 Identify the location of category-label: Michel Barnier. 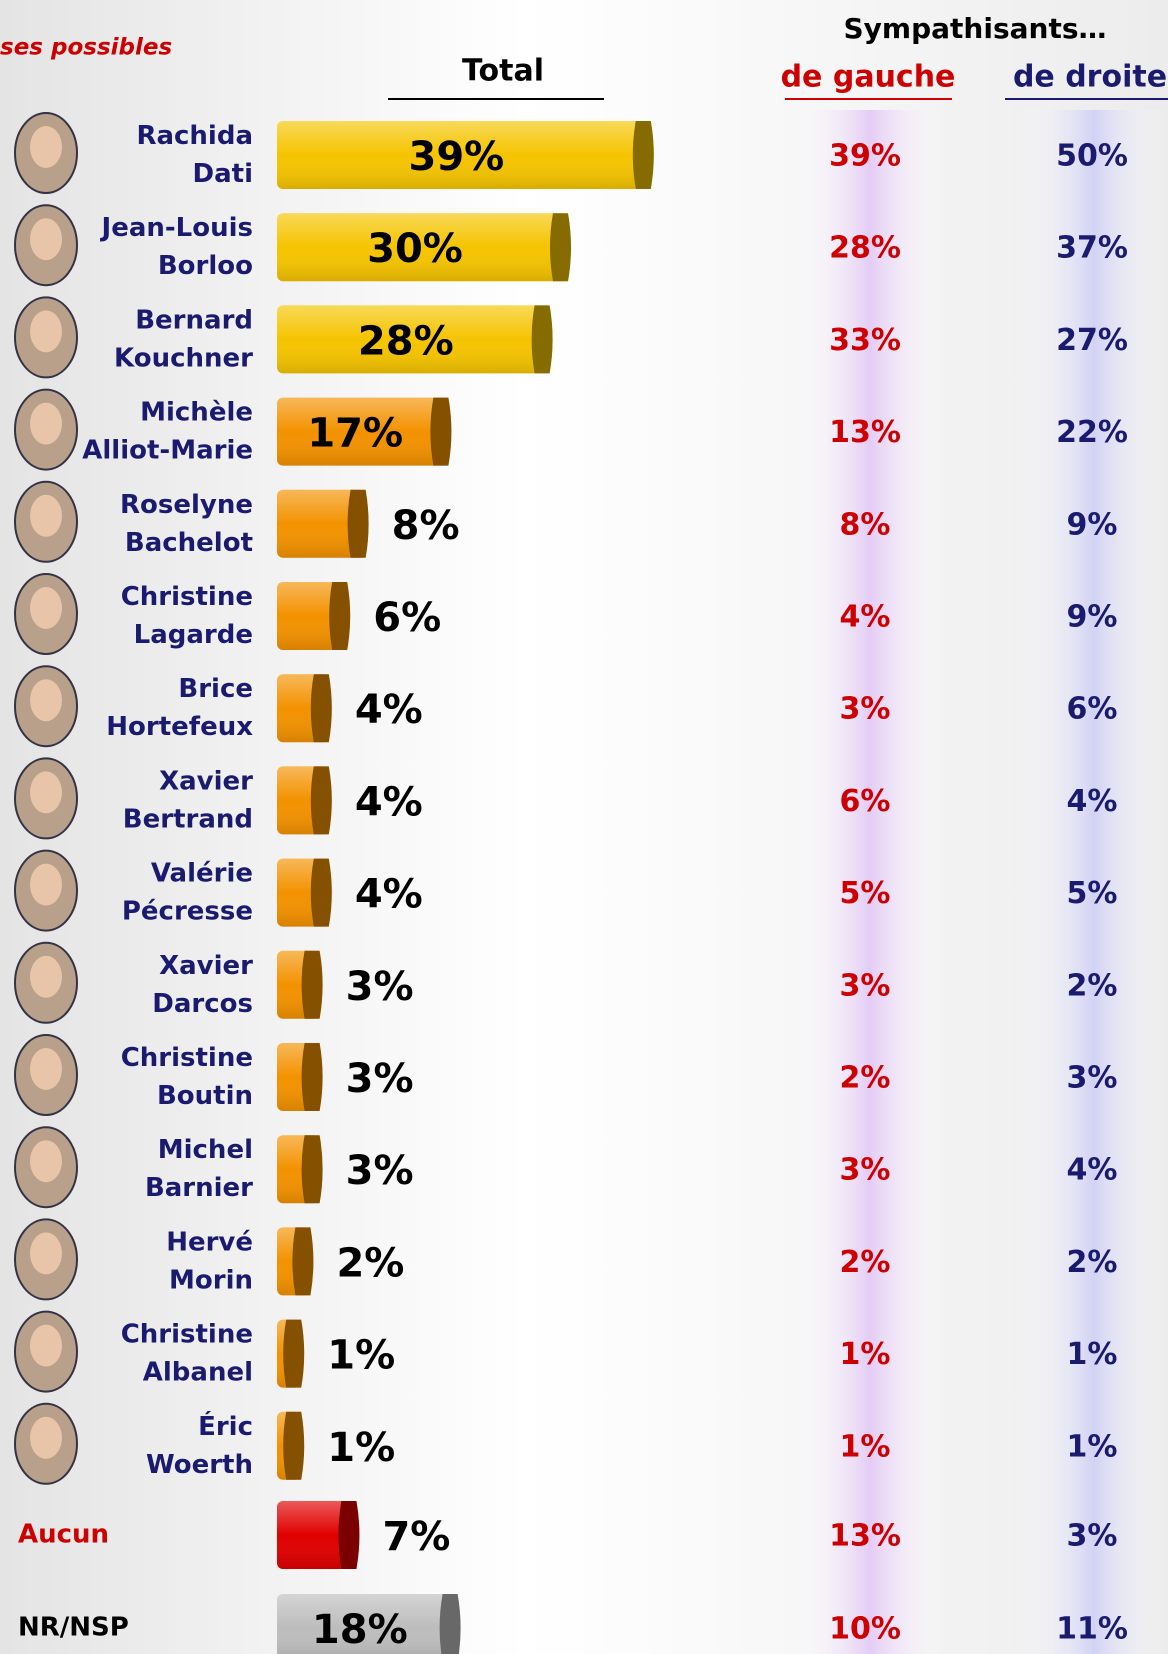
(199, 1169).